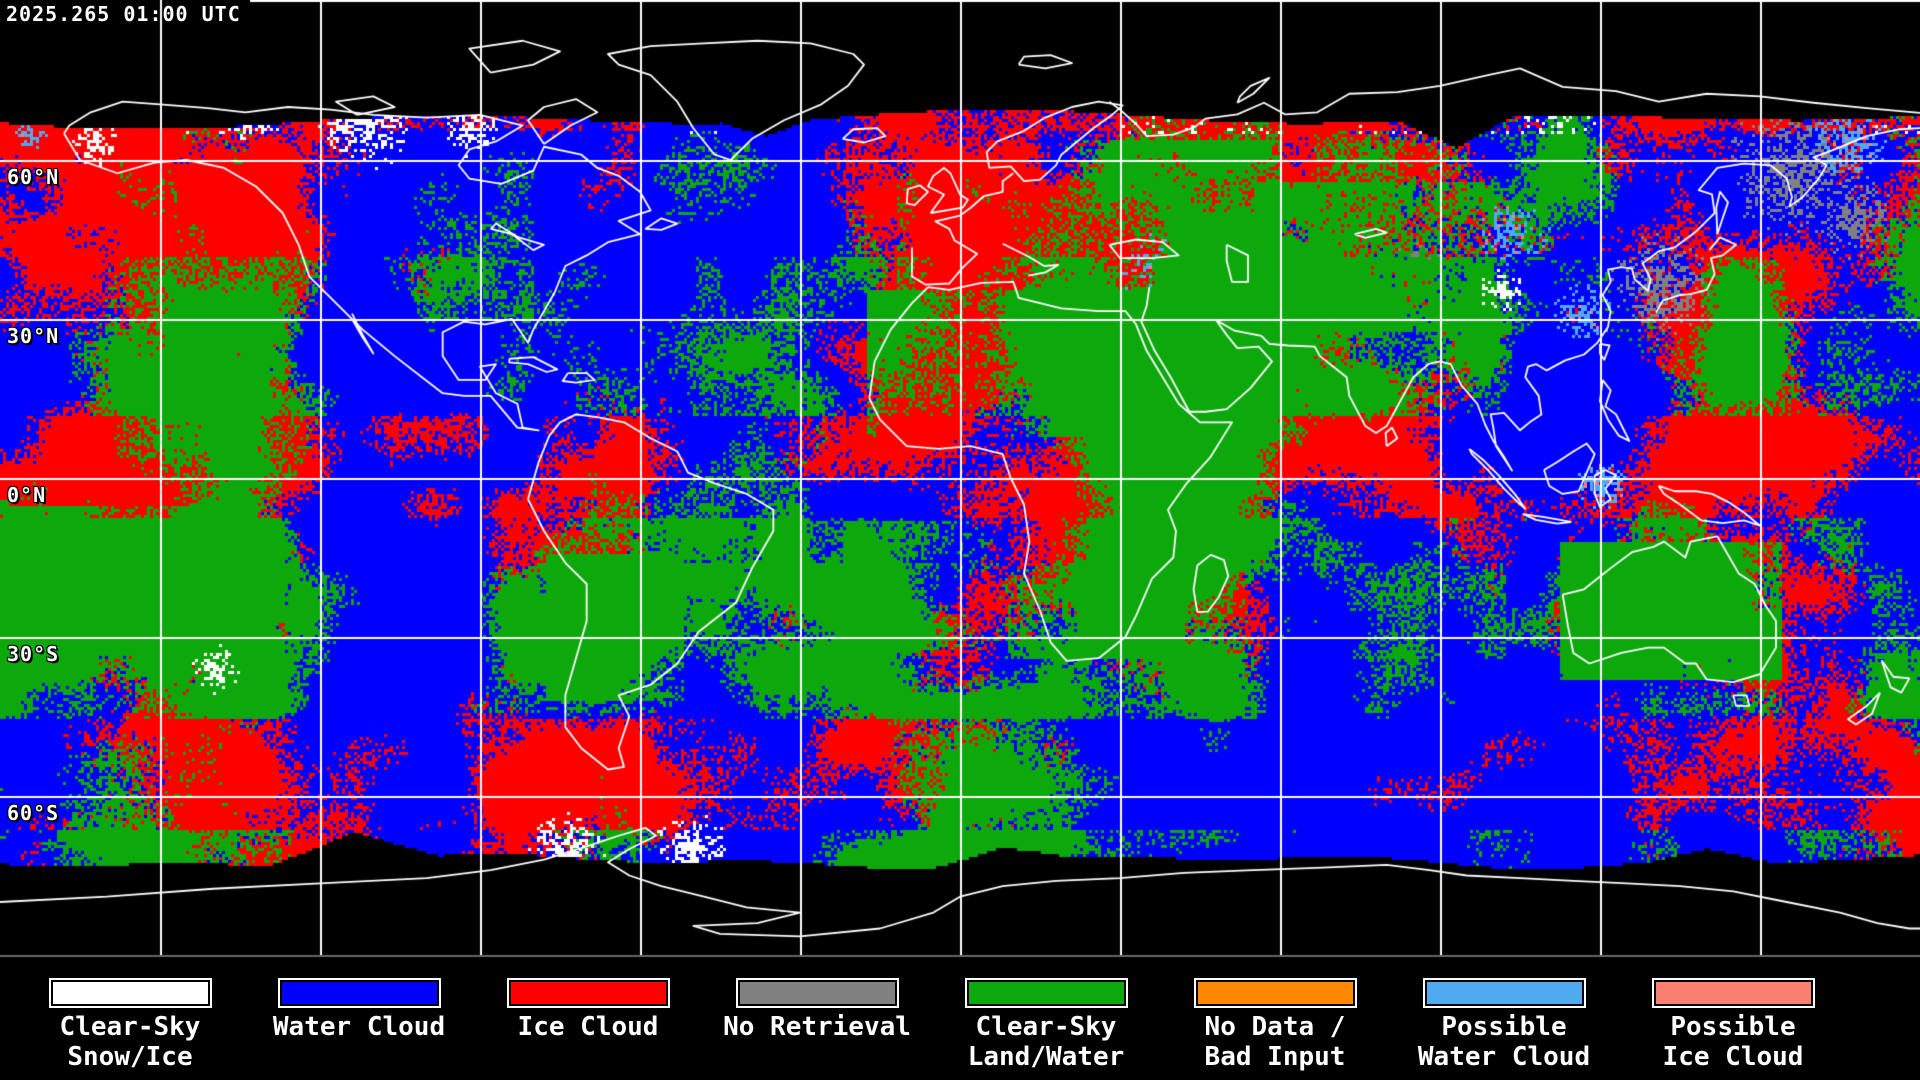 The height and width of the screenshot is (1080, 1920). I want to click on legend-swatch-ice-cloud, so click(588, 993).